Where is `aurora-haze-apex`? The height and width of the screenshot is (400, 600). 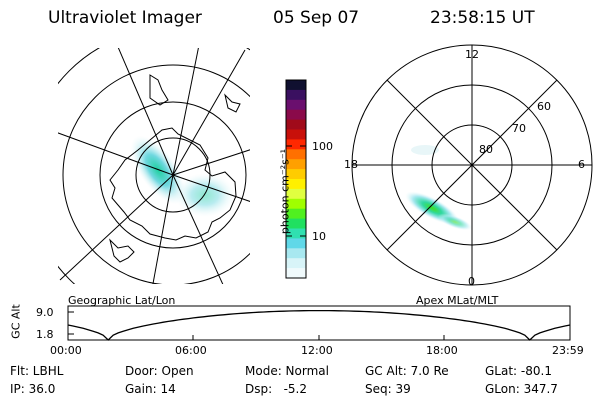 aurora-haze-apex is located at coordinates (425, 150).